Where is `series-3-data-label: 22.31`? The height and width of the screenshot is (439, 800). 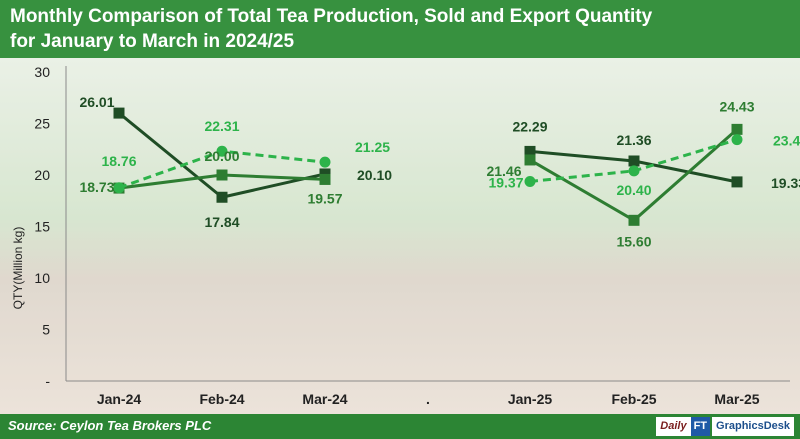 series-3-data-label: 22.31 is located at coordinates (221, 126).